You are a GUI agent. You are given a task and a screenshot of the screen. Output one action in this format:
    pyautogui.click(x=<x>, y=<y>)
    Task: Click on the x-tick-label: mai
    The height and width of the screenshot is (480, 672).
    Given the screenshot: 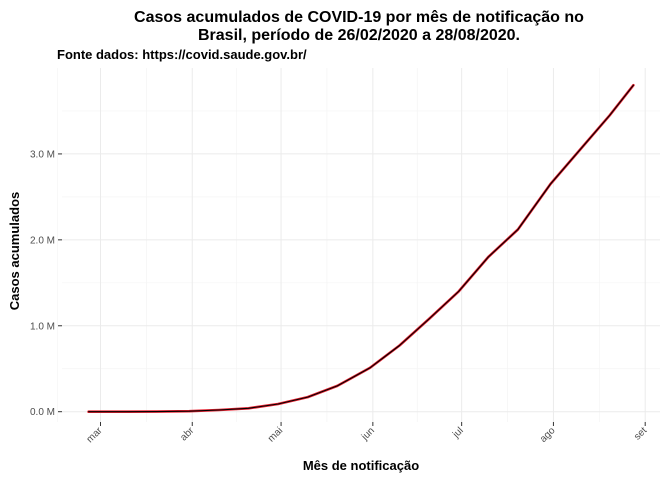 What is the action you would take?
    pyautogui.click(x=275, y=434)
    